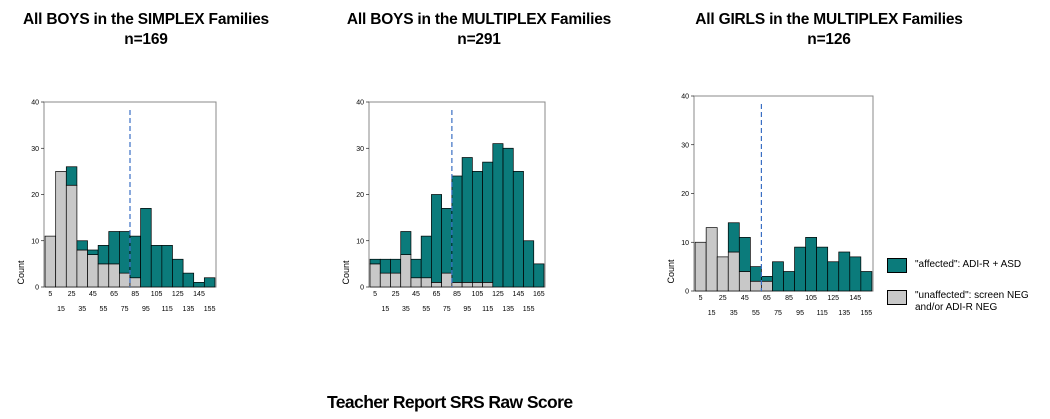 The width and height of the screenshot is (1050, 419). What do you see at coordinates (539, 294) in the screenshot?
I see `x-tick-label: 165` at bounding box center [539, 294].